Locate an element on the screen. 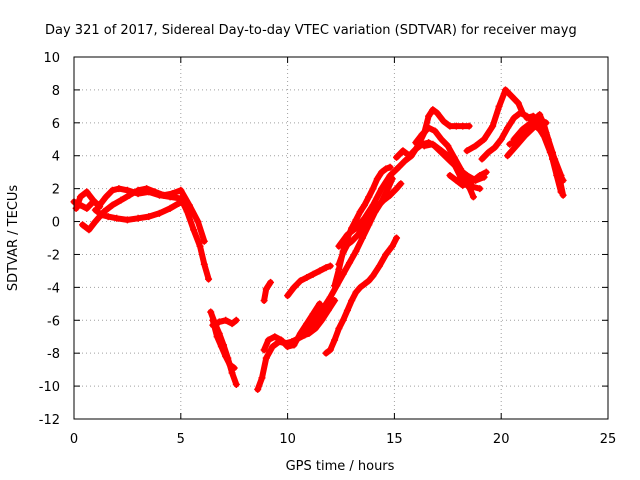 This screenshot has width=640, height=480. x-tick-label: 25 is located at coordinates (608, 439).